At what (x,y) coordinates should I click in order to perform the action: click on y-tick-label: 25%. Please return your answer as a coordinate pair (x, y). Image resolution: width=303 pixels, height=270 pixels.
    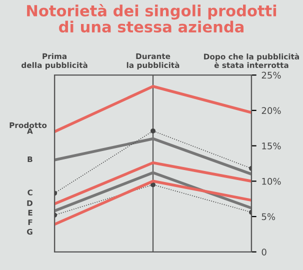
    Looking at the image, I should click on (271, 75).